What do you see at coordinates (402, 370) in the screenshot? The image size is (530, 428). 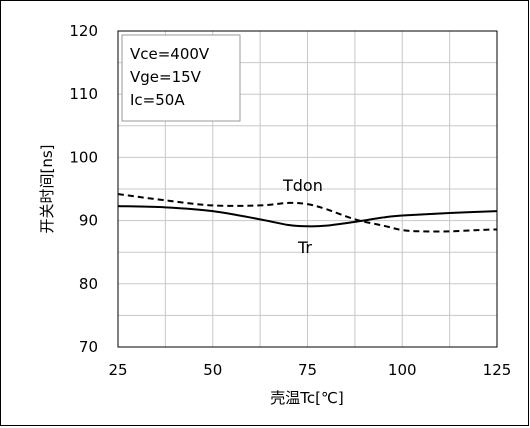 I see `x-tick-label: 100` at bounding box center [402, 370].